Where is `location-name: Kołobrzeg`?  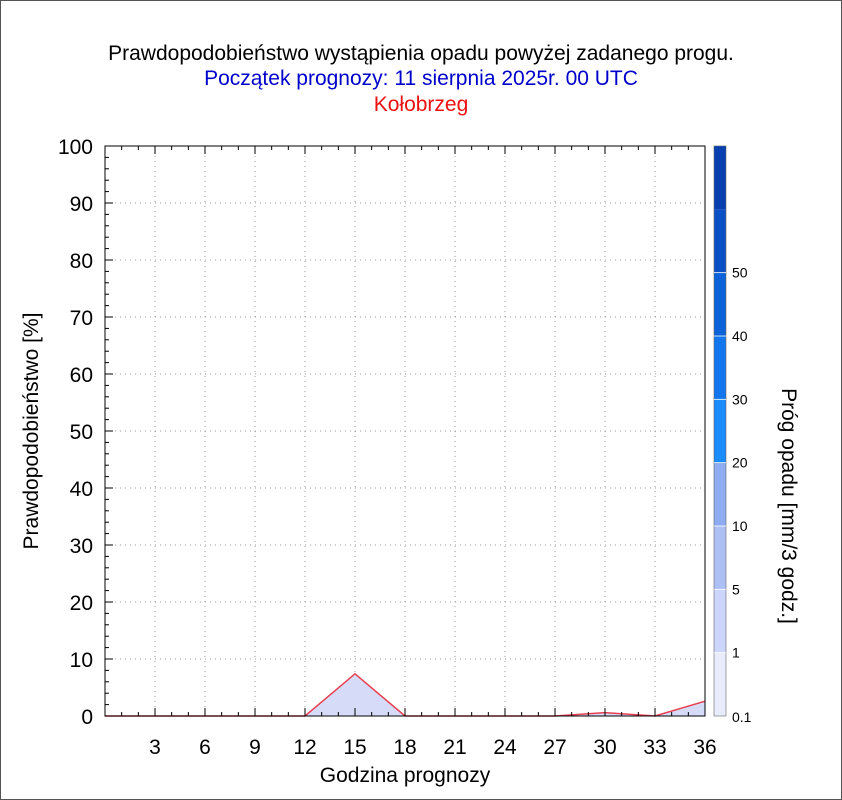 location-name: Kołobrzeg is located at coordinates (421, 104).